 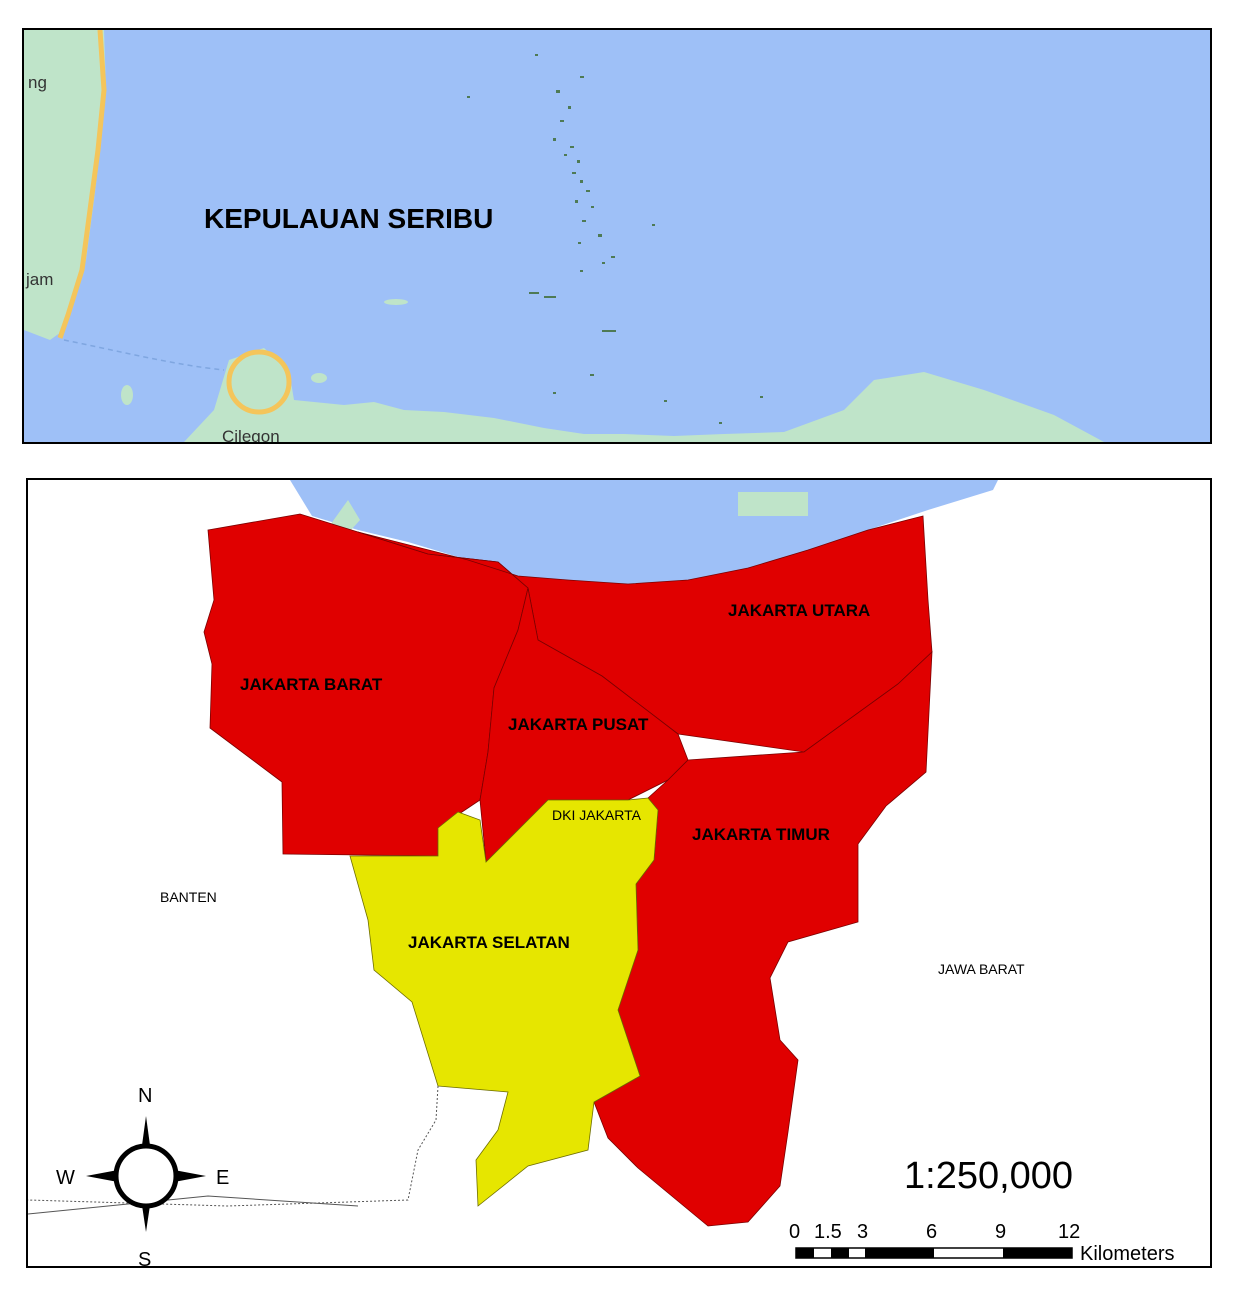 What do you see at coordinates (311, 684) in the screenshot?
I see `label-jakarta-barat: JAKARTA BARAT` at bounding box center [311, 684].